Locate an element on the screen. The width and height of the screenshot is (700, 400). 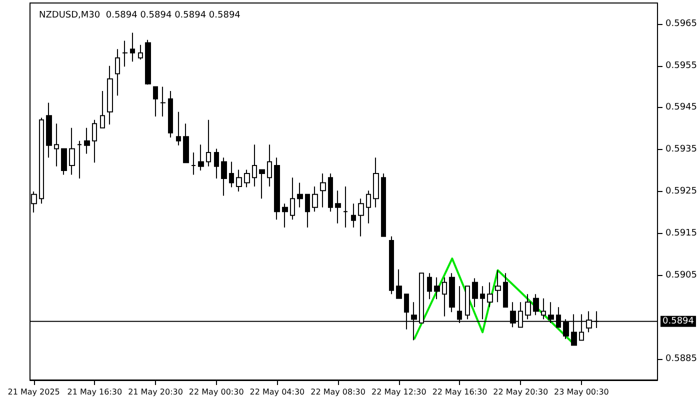
x-tick-label: 23 May 00:30 is located at coordinates (581, 392).